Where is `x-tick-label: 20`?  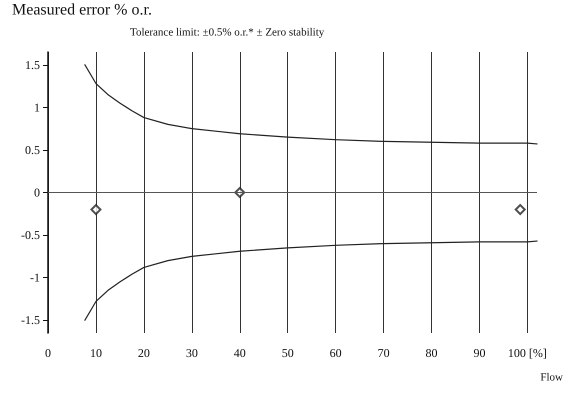 x-tick-label: 20 is located at coordinates (144, 353).